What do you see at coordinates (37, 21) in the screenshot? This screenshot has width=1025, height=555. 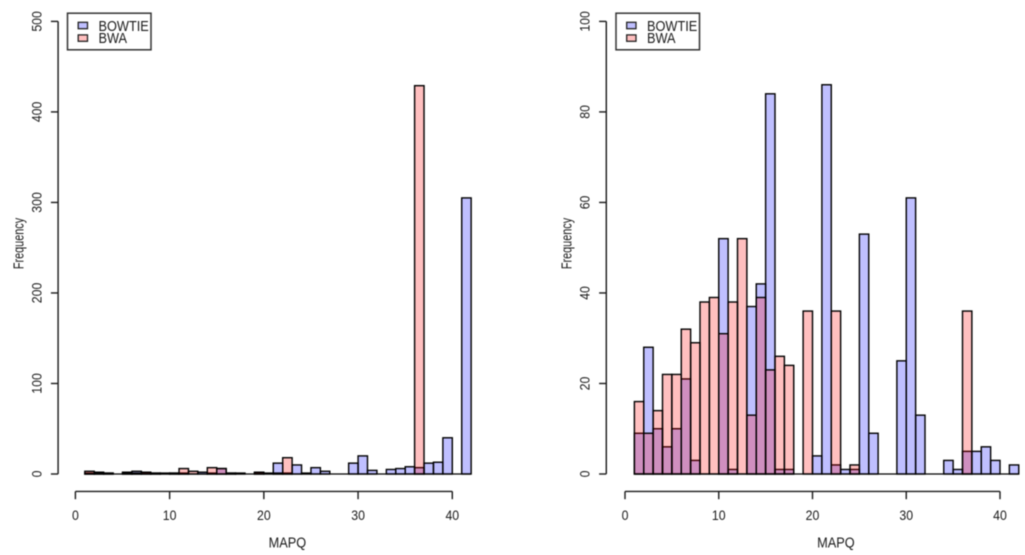 I see `svg-text: 500` at bounding box center [37, 21].